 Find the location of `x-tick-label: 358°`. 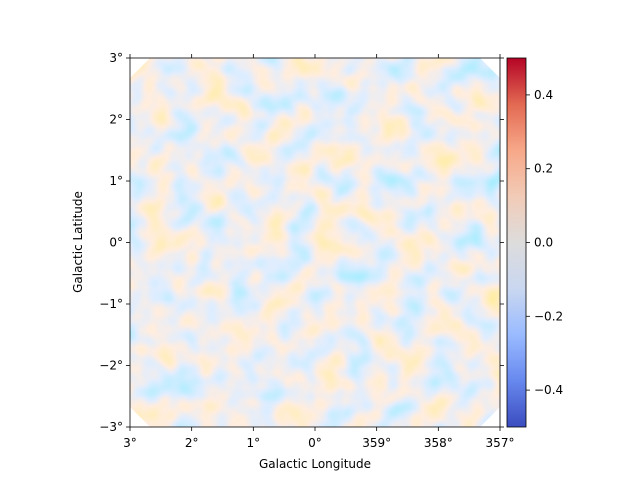

x-tick-label: 358° is located at coordinates (438, 443).